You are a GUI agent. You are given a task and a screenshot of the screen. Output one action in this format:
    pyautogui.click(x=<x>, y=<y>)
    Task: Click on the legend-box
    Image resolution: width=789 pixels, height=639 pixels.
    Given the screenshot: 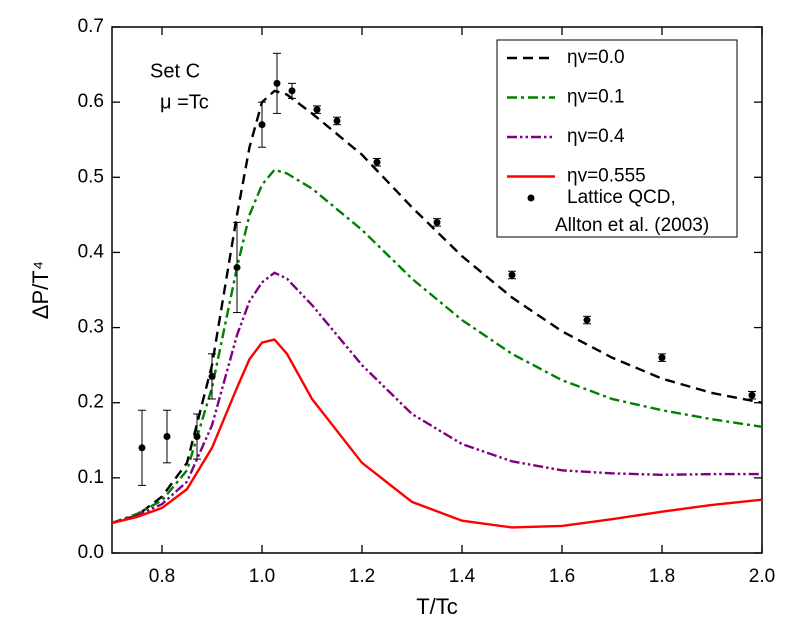 What is the action you would take?
    pyautogui.click(x=617, y=138)
    